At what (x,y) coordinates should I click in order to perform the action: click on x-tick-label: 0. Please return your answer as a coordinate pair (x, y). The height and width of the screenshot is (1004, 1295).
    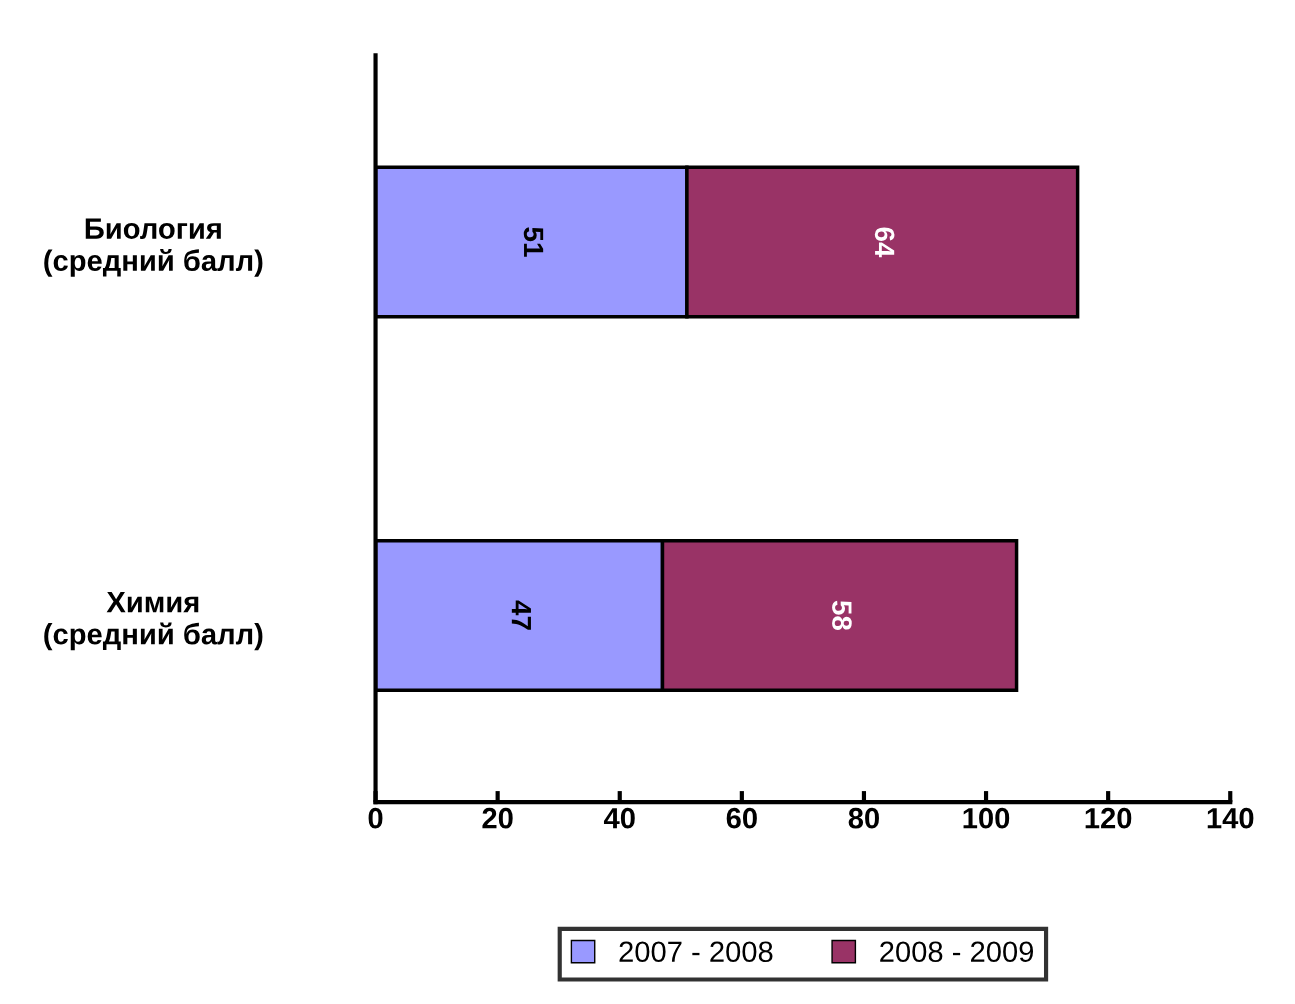
    Looking at the image, I should click on (375, 818).